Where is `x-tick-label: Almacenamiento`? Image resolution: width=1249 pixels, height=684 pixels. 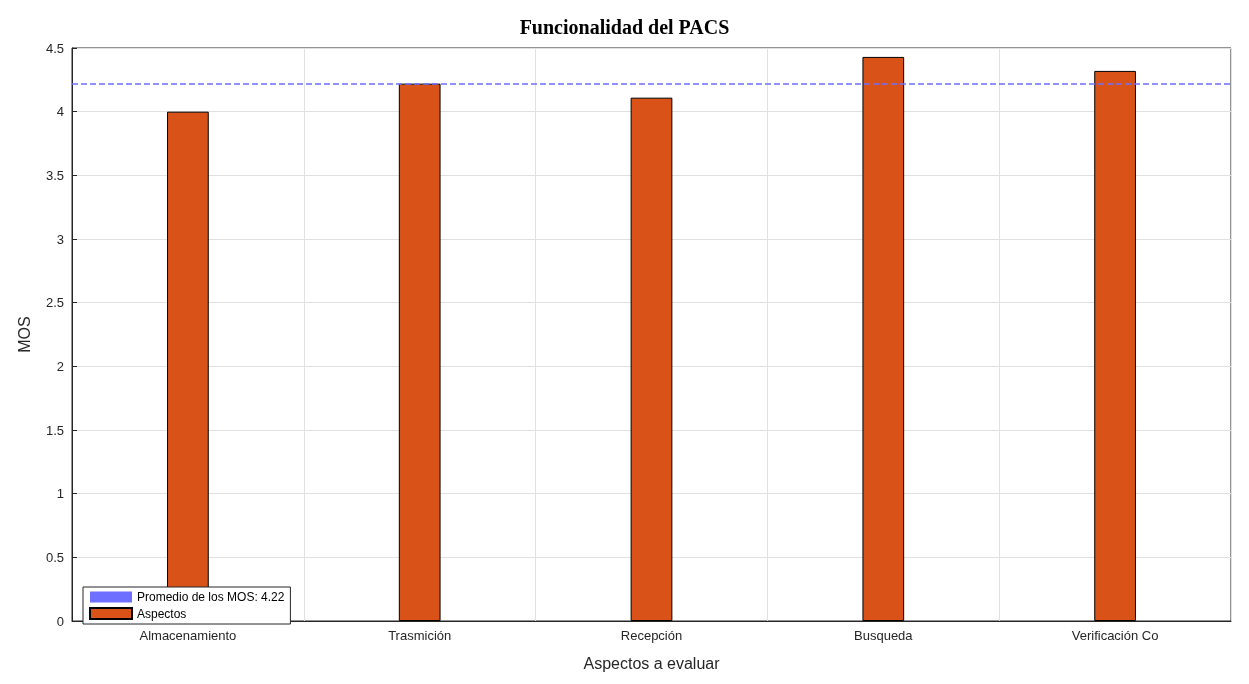
x-tick-label: Almacenamiento is located at coordinates (188, 635).